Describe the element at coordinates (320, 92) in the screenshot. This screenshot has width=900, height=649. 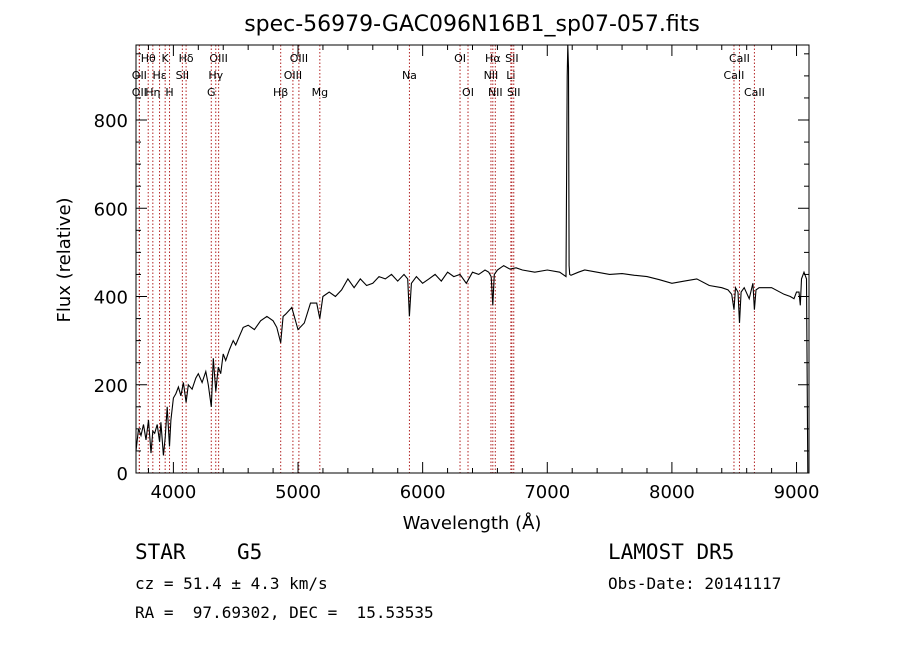
I see `marker-label: Mg` at that location.